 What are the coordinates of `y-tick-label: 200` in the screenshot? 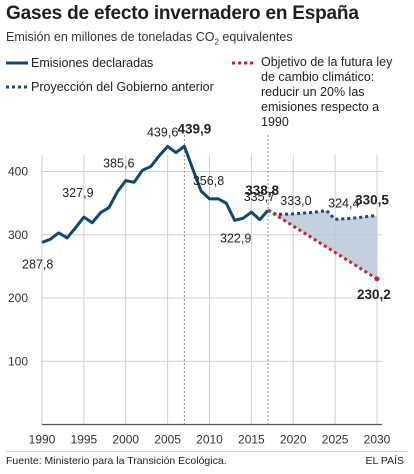 It's located at (18, 298).